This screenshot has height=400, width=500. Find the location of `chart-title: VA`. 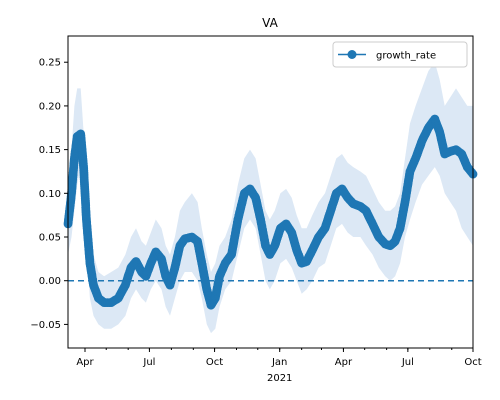

chart-title: VA is located at coordinates (270, 23).